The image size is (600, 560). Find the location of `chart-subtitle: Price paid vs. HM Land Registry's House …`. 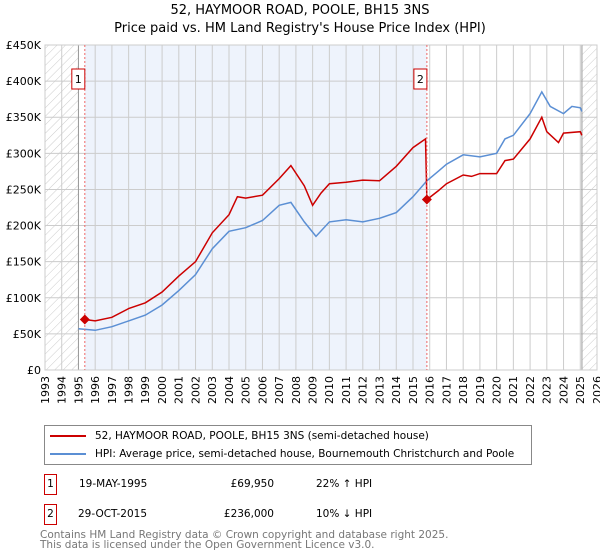

chart-subtitle: Price paid vs. HM Land Registry's House … is located at coordinates (300, 28).